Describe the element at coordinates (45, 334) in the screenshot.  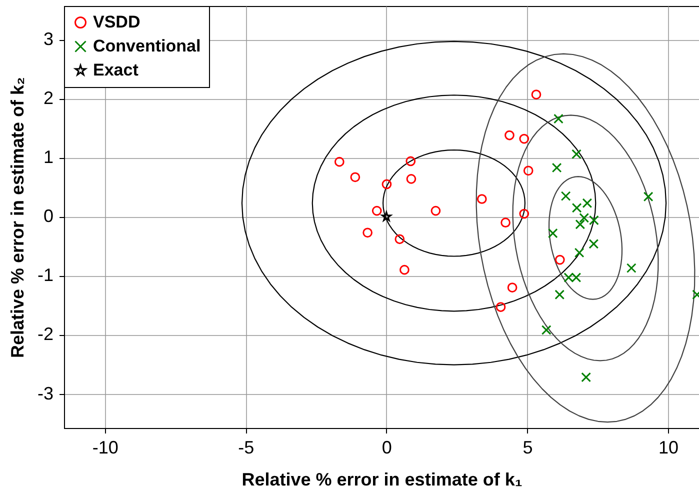
I see `y-tick-label: -2` at that location.